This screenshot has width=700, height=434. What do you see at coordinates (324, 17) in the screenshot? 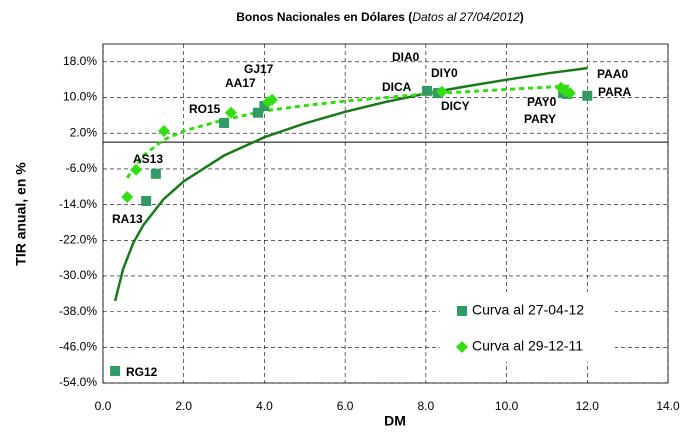
I see `title-main: Bonos Nacionales en Dólares (` at bounding box center [324, 17].